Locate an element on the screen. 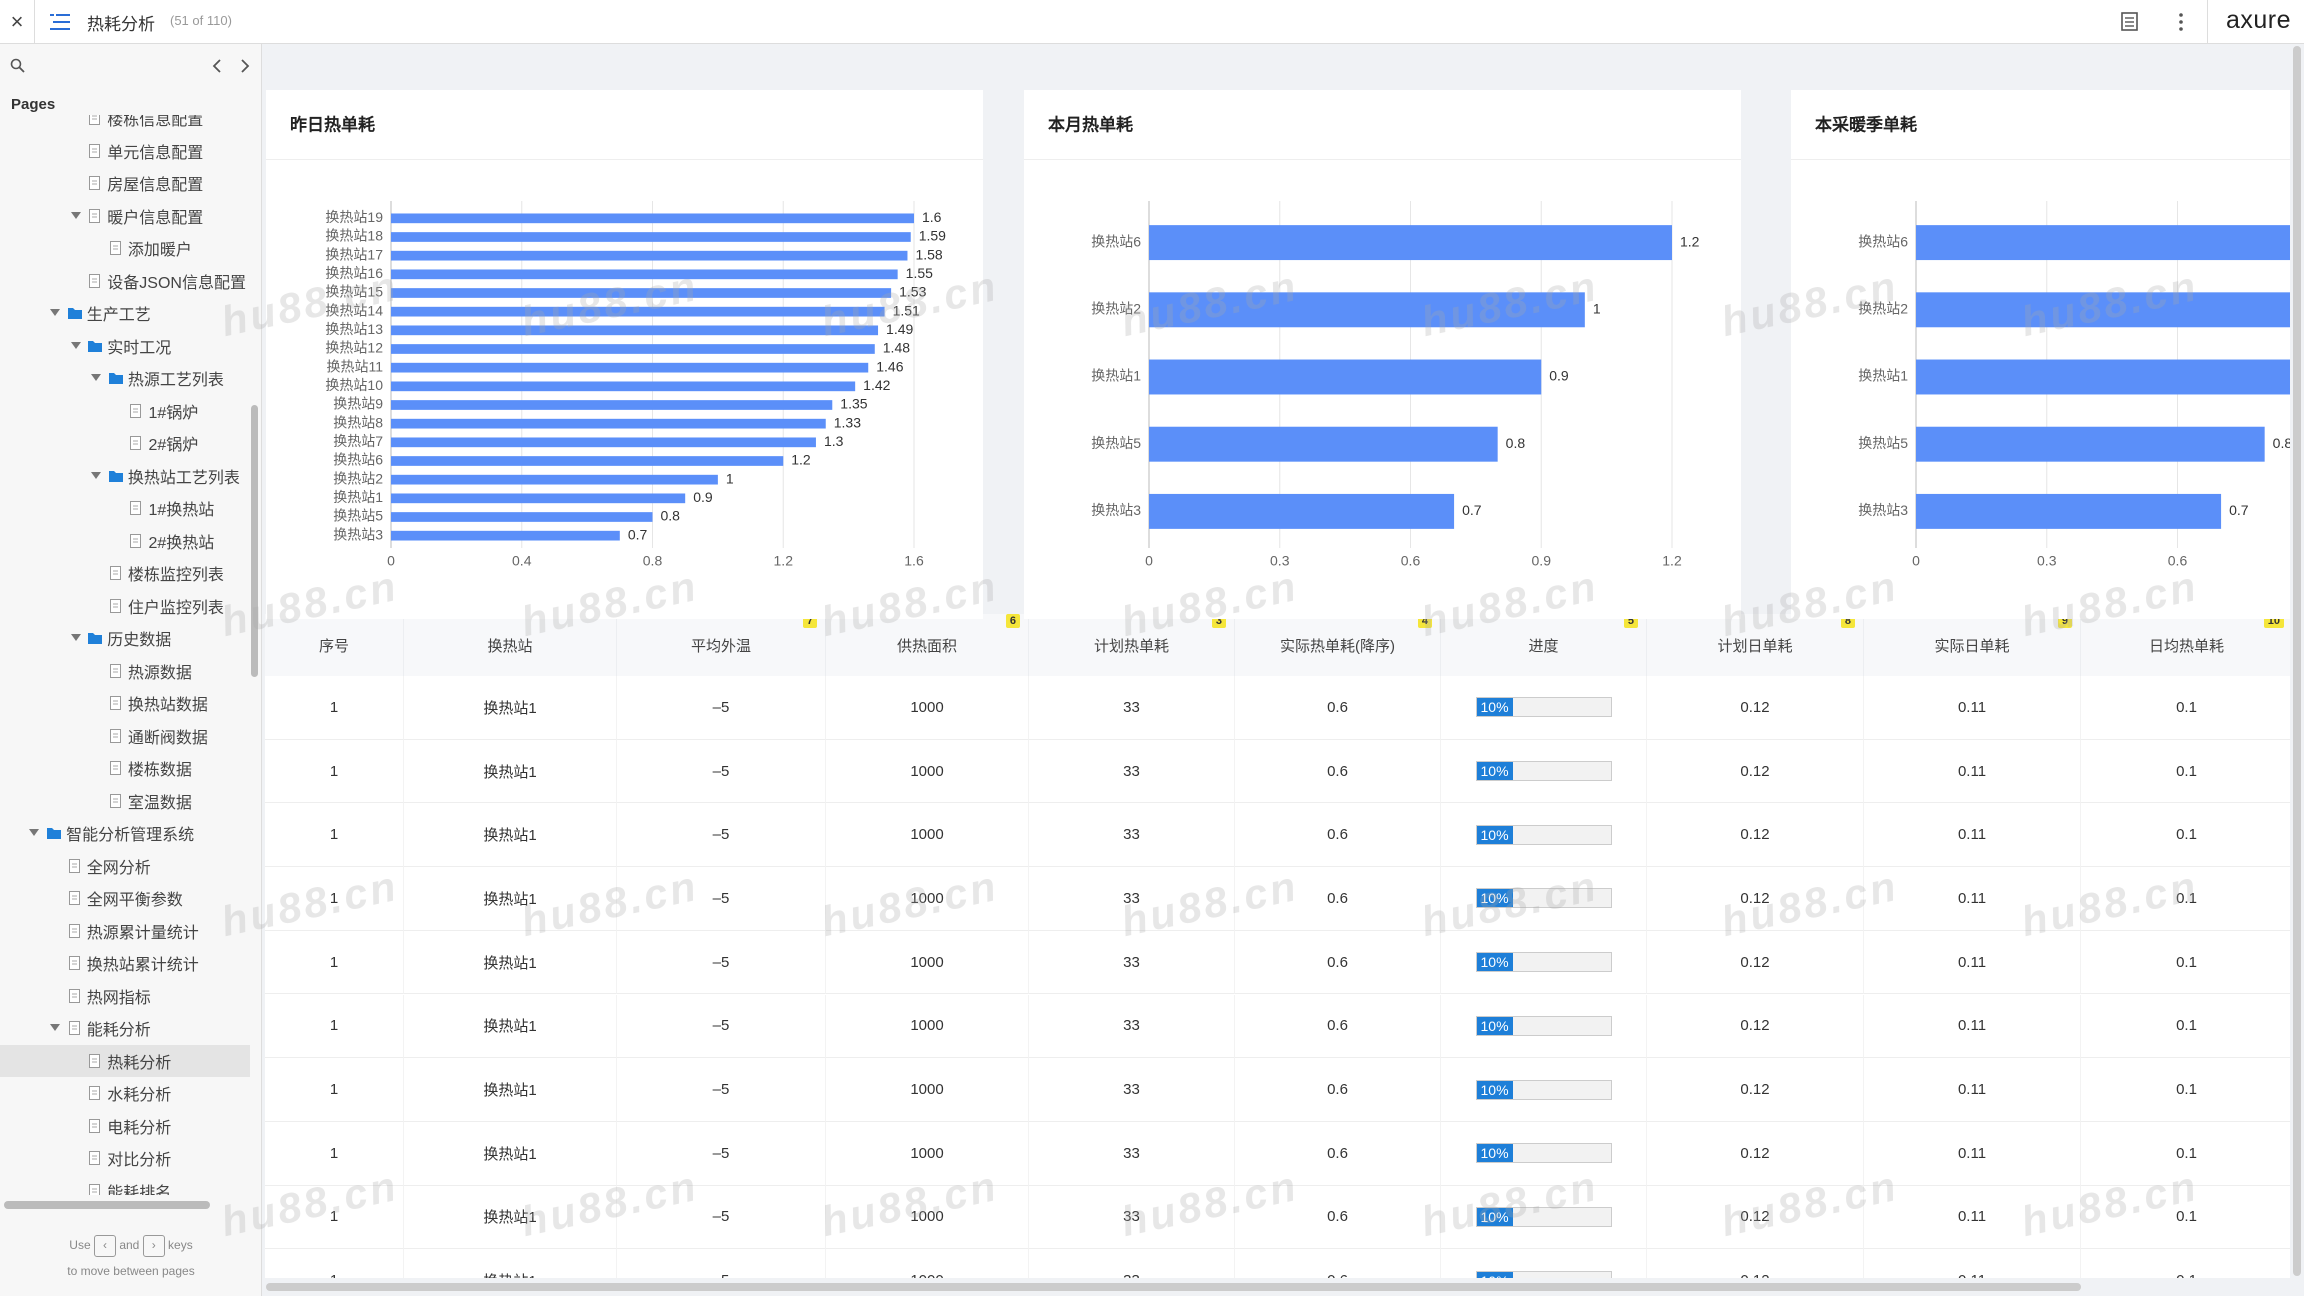  table-cell: 0.1 is located at coordinates (2185, 1154).